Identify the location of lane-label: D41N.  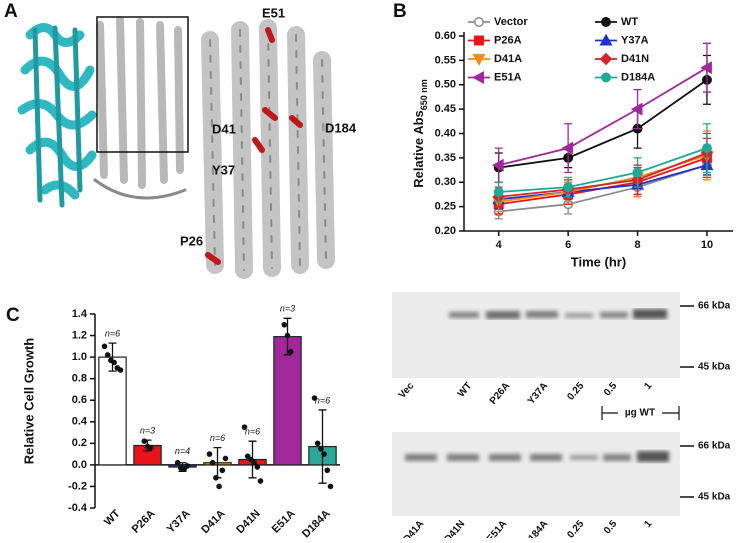
(454, 528).